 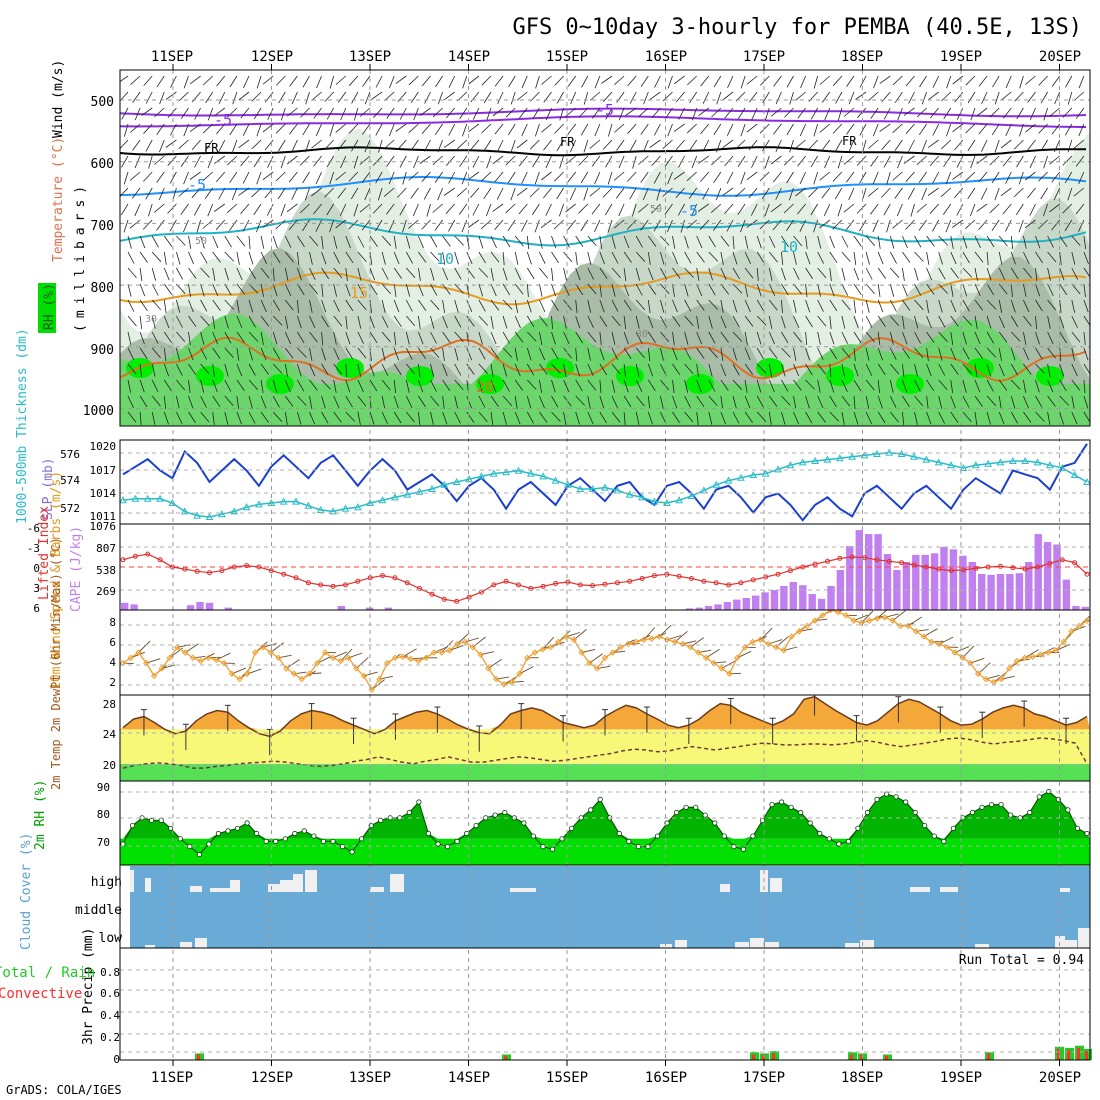 What do you see at coordinates (1060, 57) in the screenshot?
I see `date-label: 20SEP` at bounding box center [1060, 57].